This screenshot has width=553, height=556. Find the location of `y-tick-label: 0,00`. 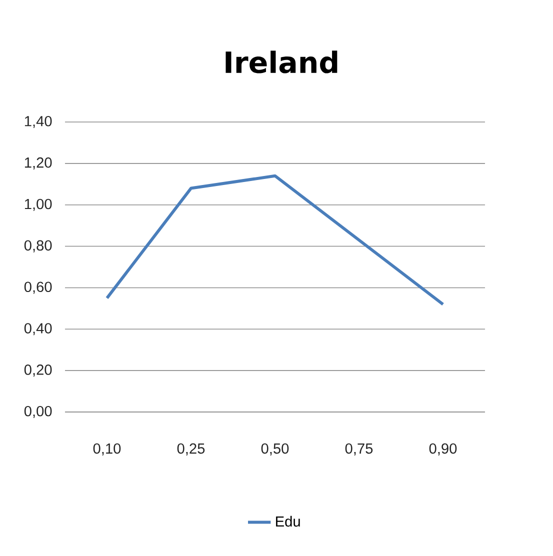

y-tick-label: 0,00 is located at coordinates (38, 412).